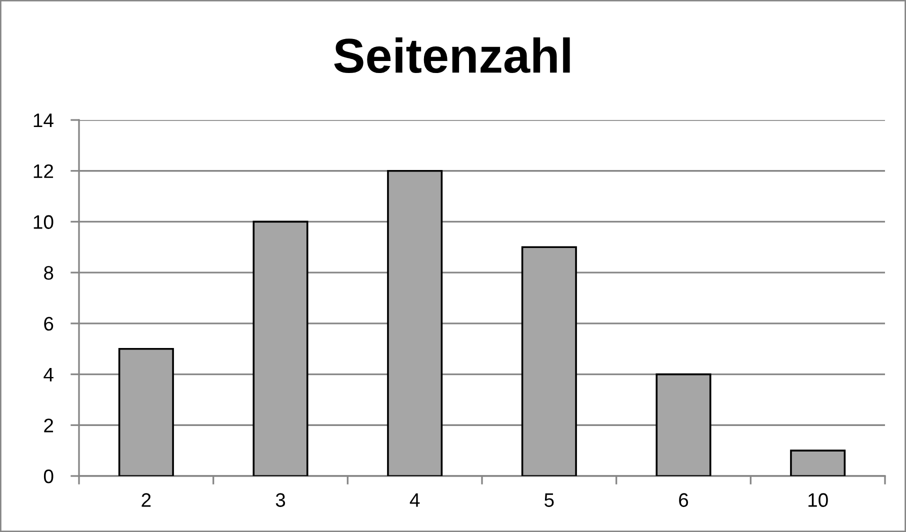 This screenshot has height=532, width=906. What do you see at coordinates (415, 500) in the screenshot?
I see `x-tick-label: 4` at bounding box center [415, 500].